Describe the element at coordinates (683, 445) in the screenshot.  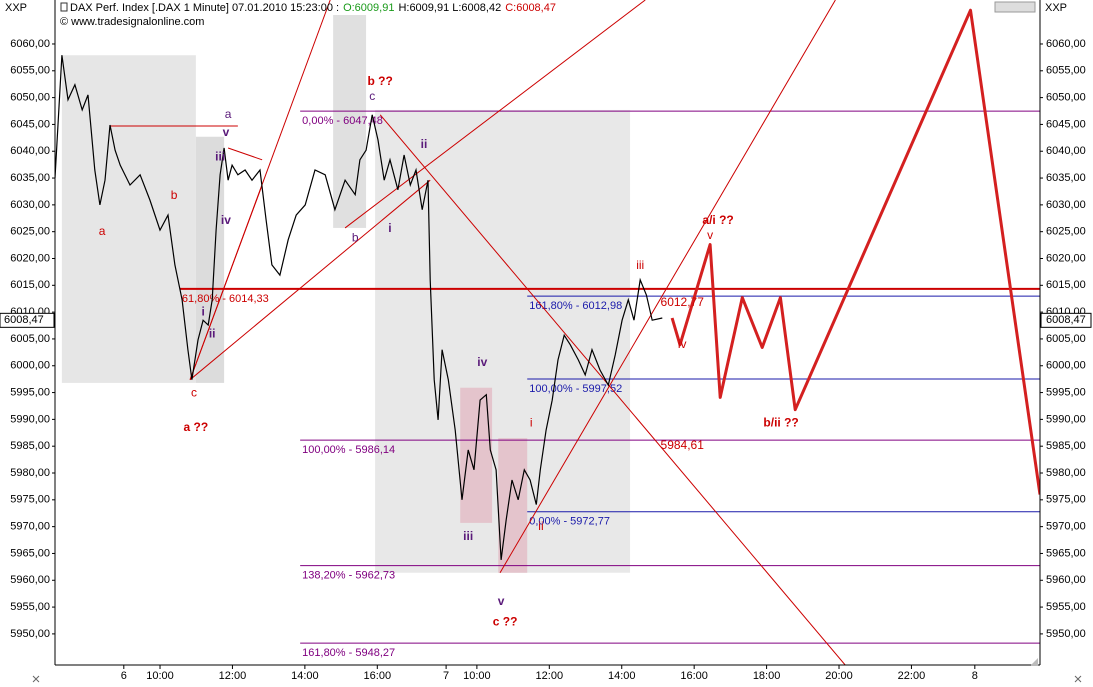
I see `wave-label: 5984,61` at that location.